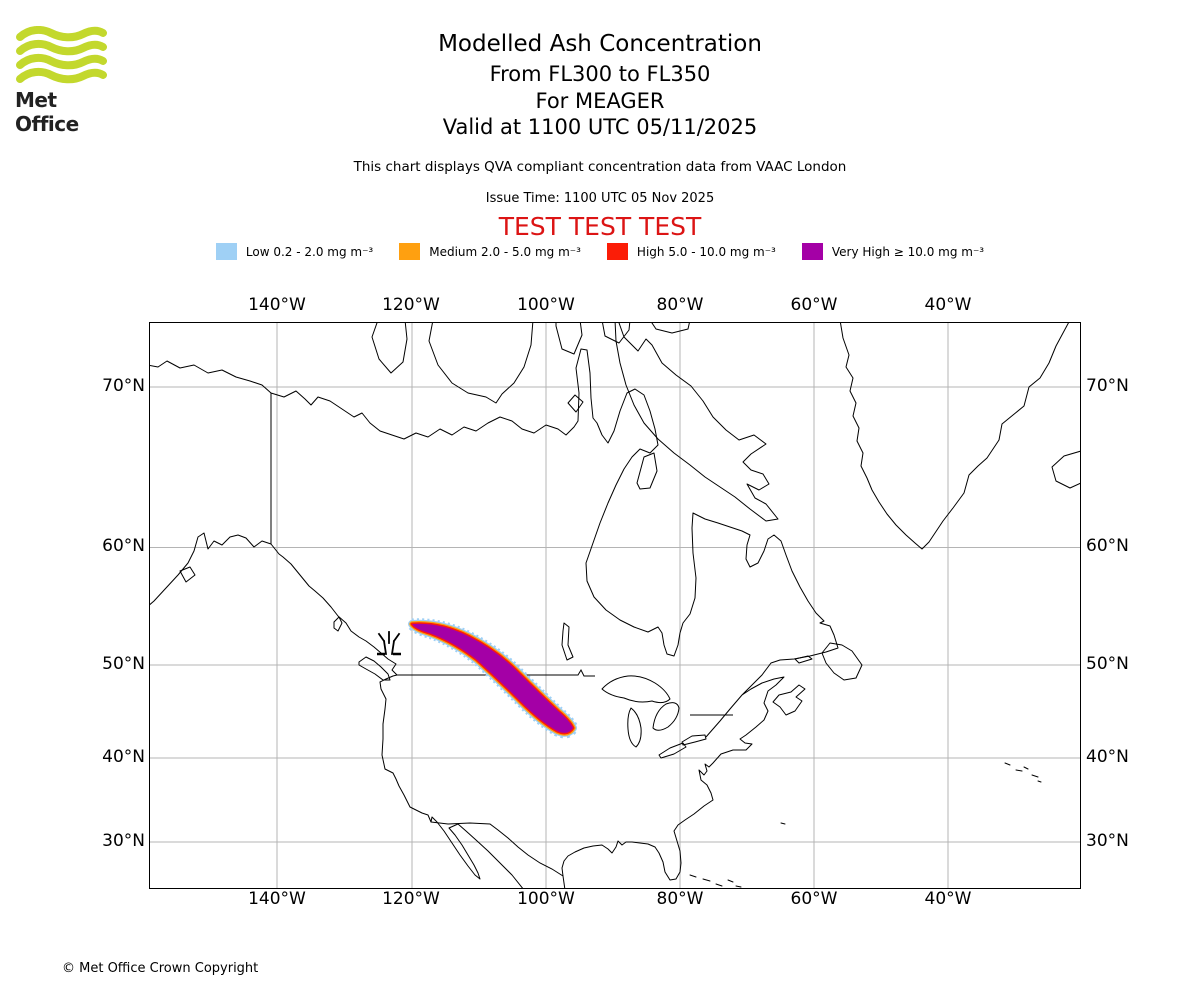 Image resolution: width=1200 pixels, height=1000 pixels. Describe the element at coordinates (617, 251) in the screenshot. I see `legend-swatch-high` at that location.